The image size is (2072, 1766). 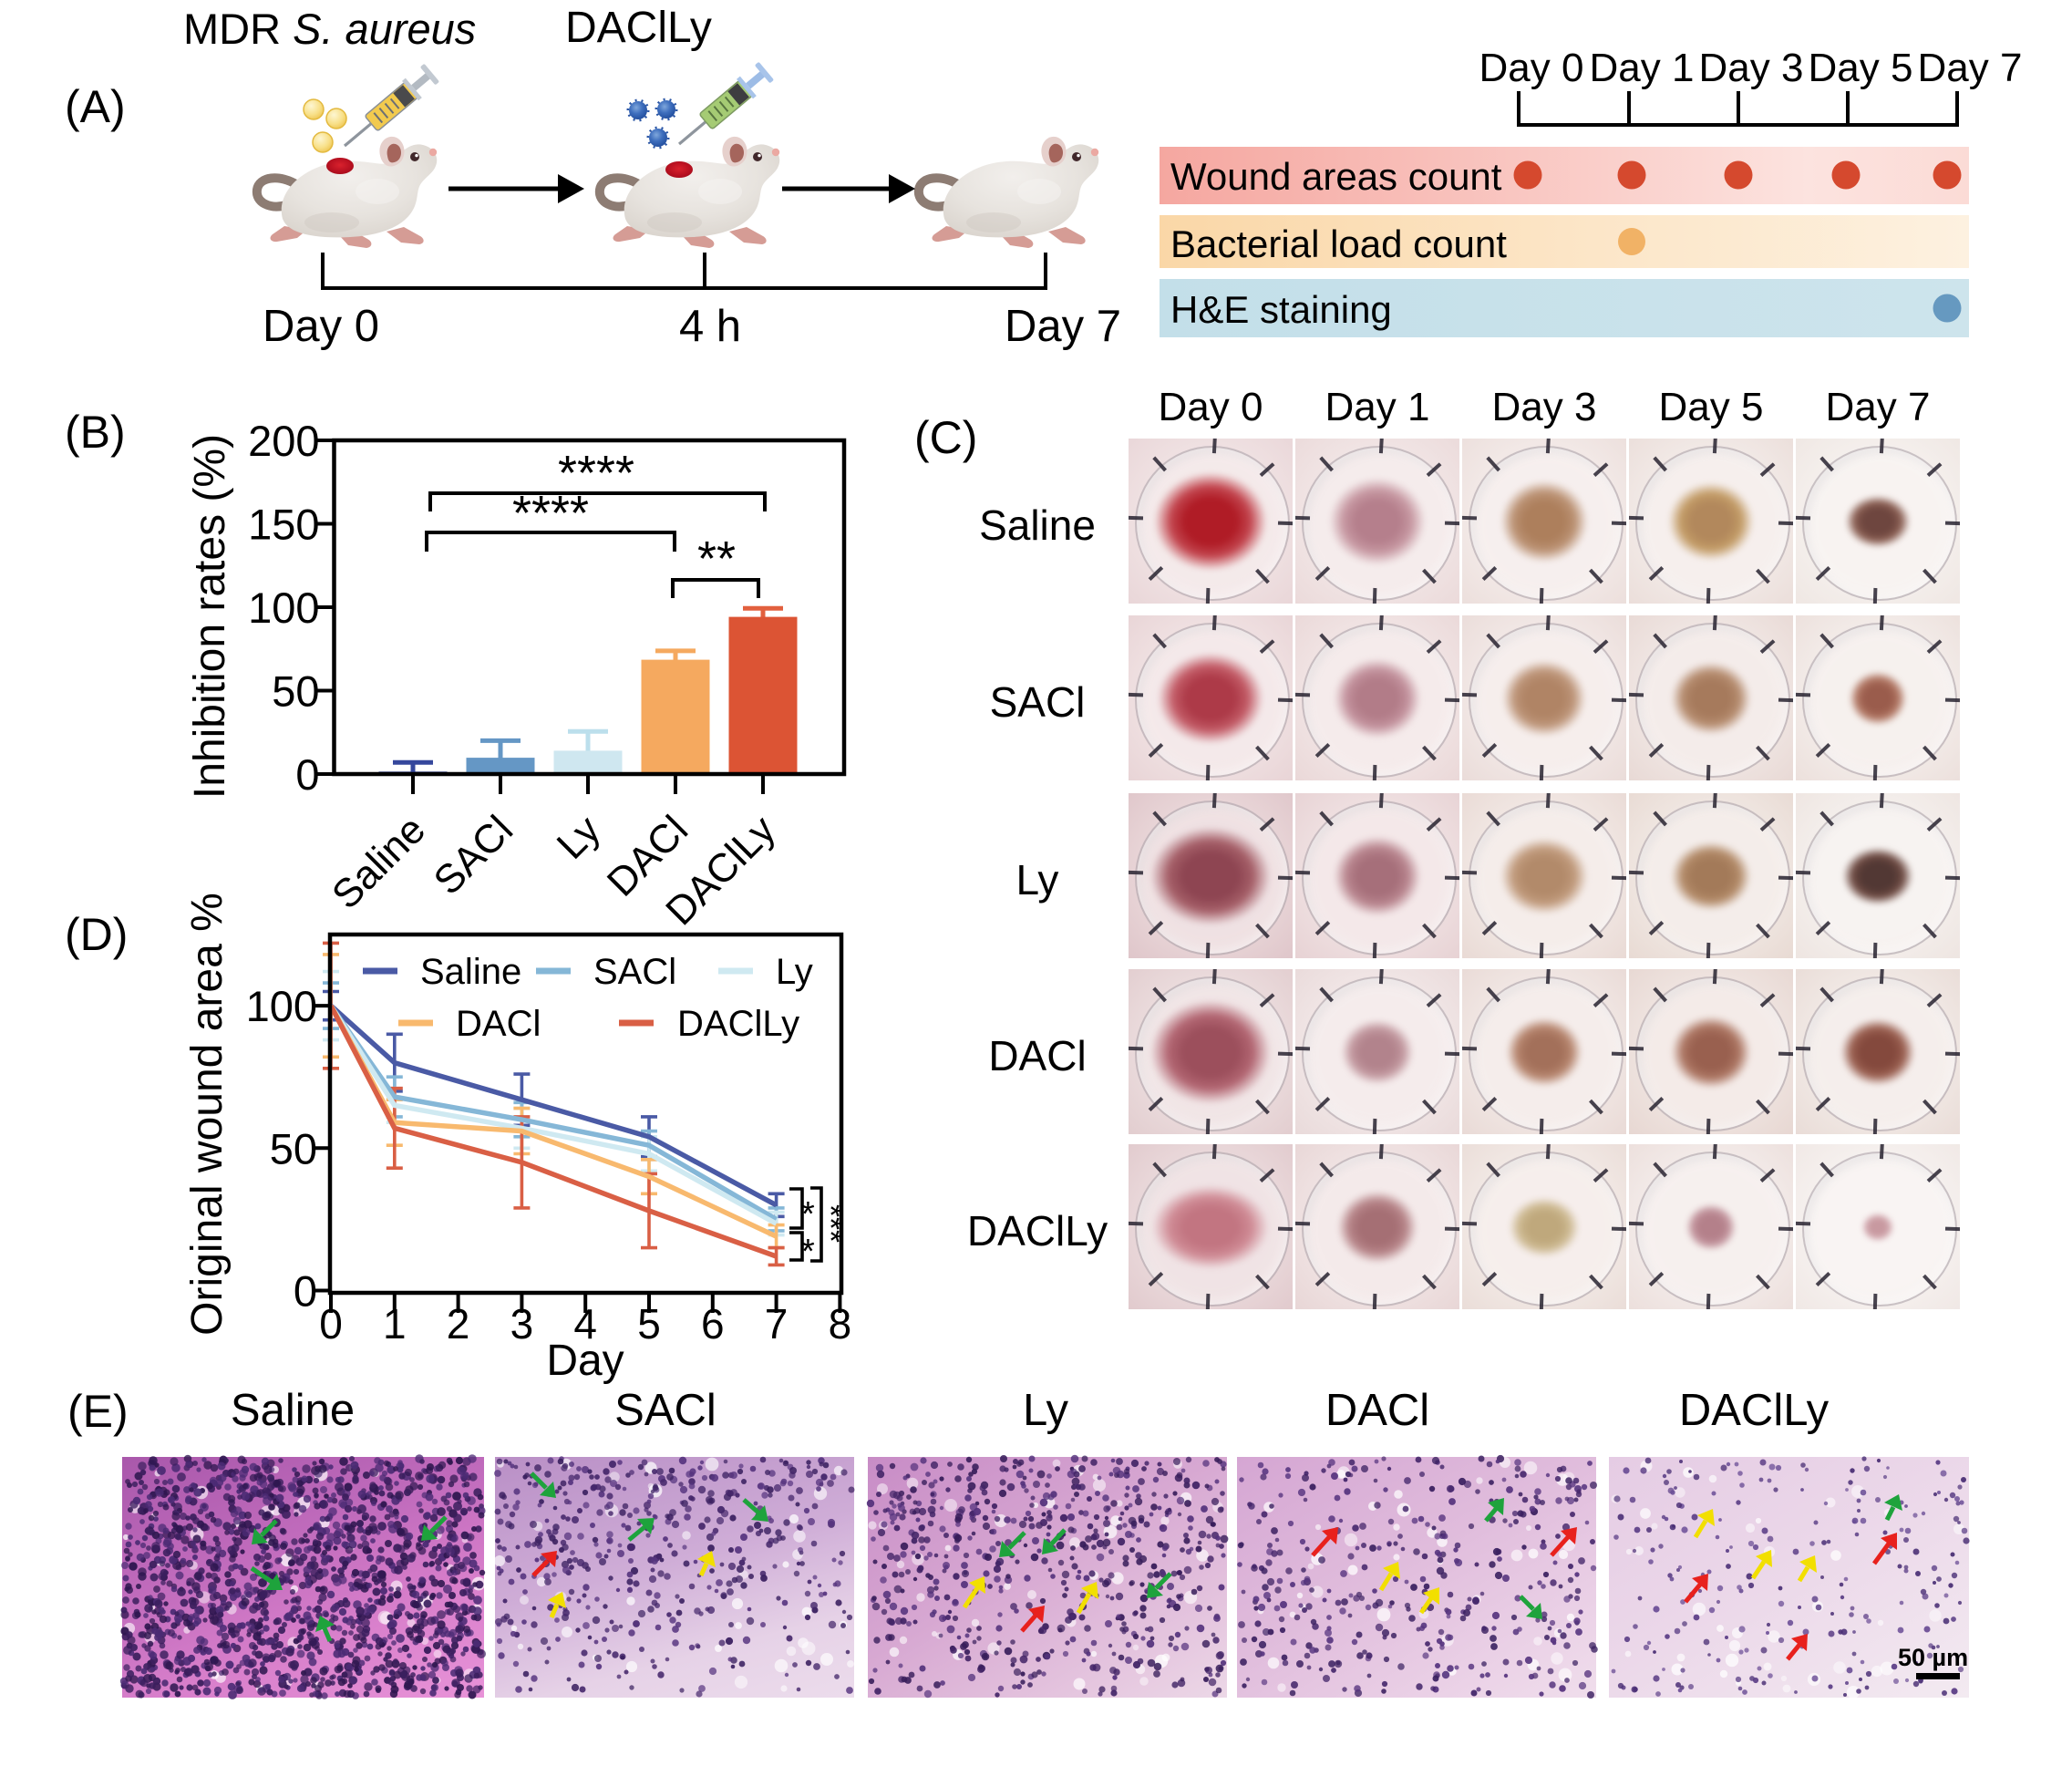 What do you see at coordinates (458, 1324) in the screenshot?
I see `svg-text: 2` at bounding box center [458, 1324].